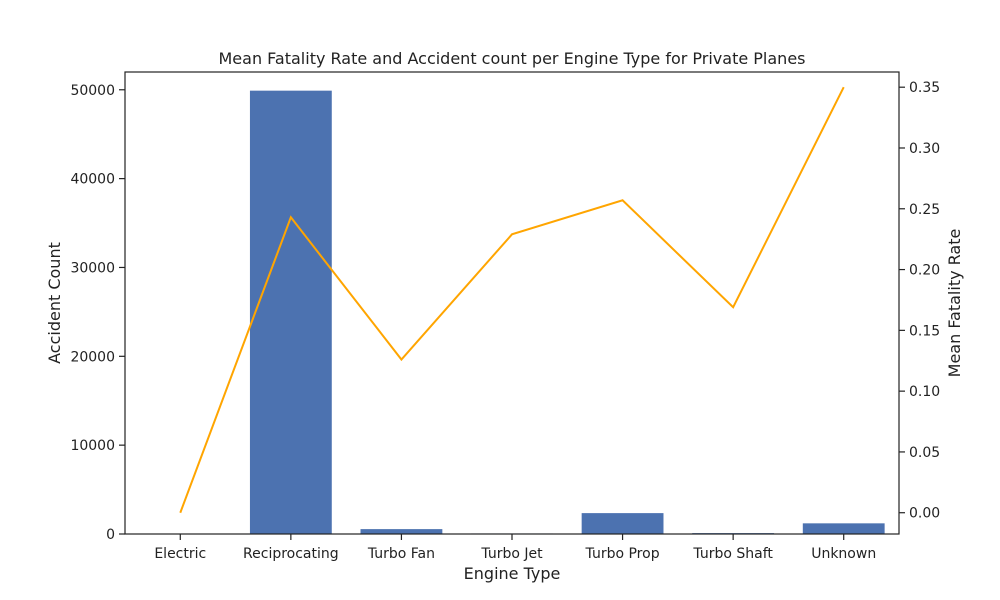 This screenshot has height=600, width=1000. I want to click on x-tick-label: Reciprocating, so click(291, 554).